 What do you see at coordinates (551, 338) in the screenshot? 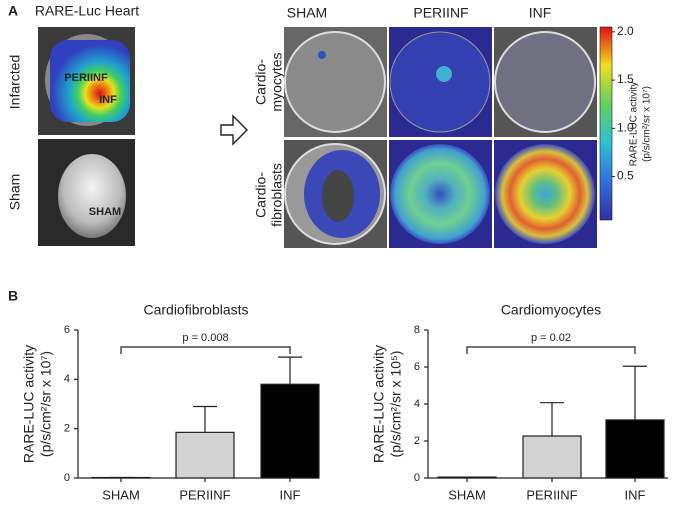
I see `annotation: p = 0.02` at bounding box center [551, 338].